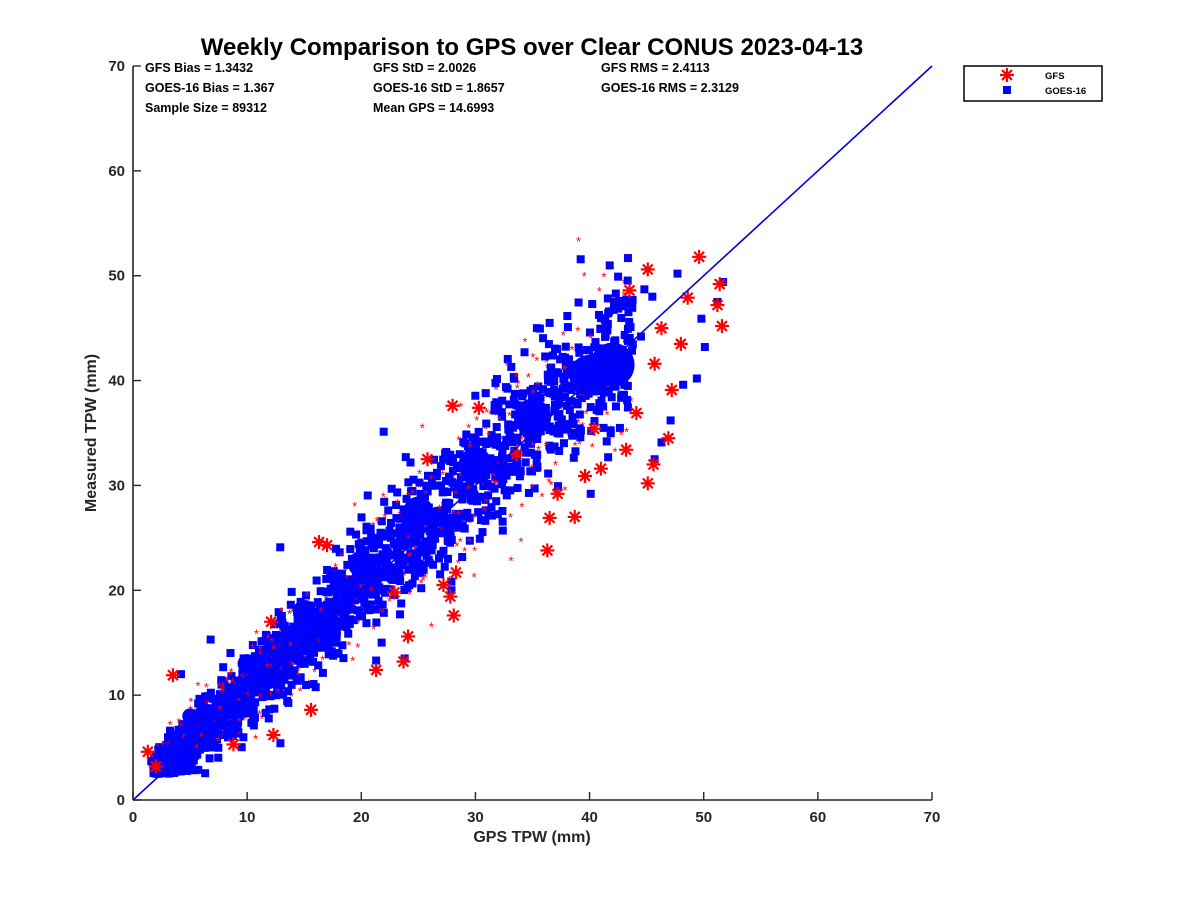 Image resolution: width=1200 pixels, height=900 pixels. Describe the element at coordinates (1033, 83) in the screenshot. I see `legend-box` at that location.